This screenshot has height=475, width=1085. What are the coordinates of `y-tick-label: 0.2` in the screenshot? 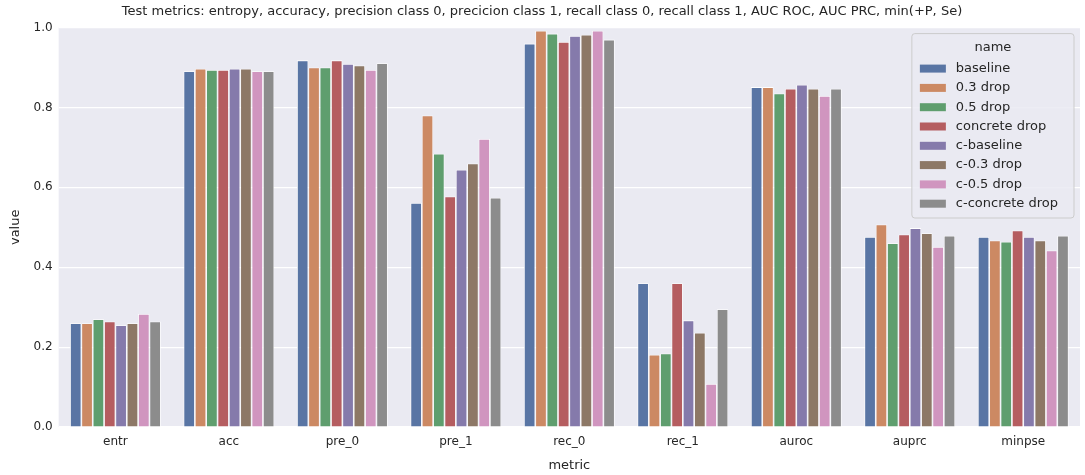 It's located at (43, 346).